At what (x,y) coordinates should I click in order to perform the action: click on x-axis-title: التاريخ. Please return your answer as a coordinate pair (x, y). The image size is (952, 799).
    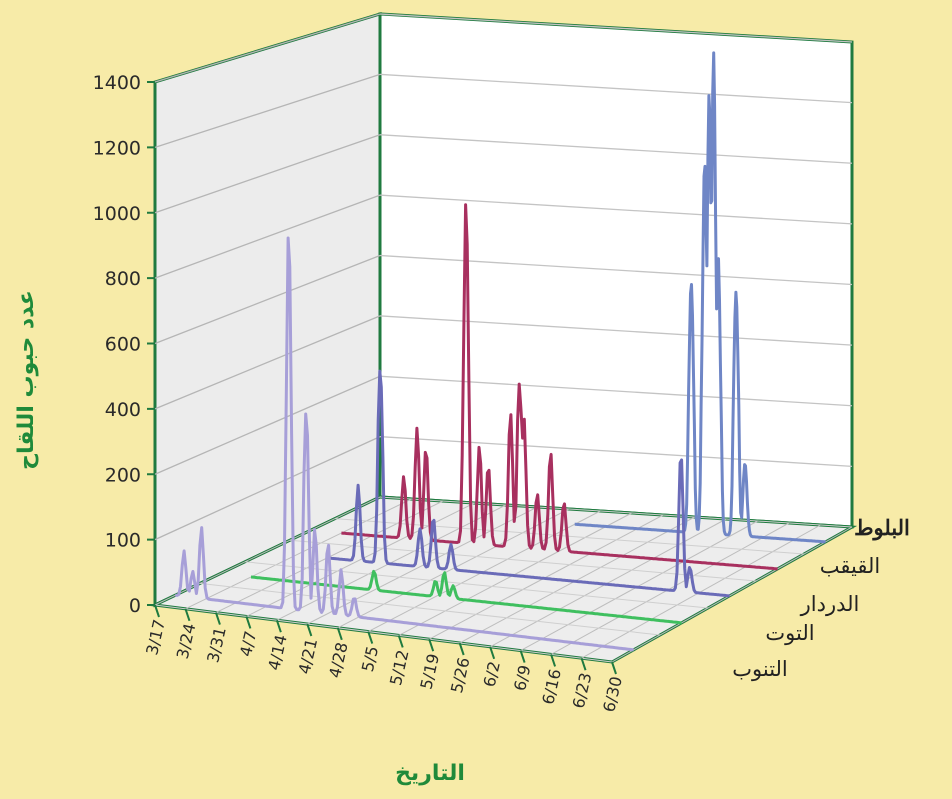
    Looking at the image, I should click on (430, 773).